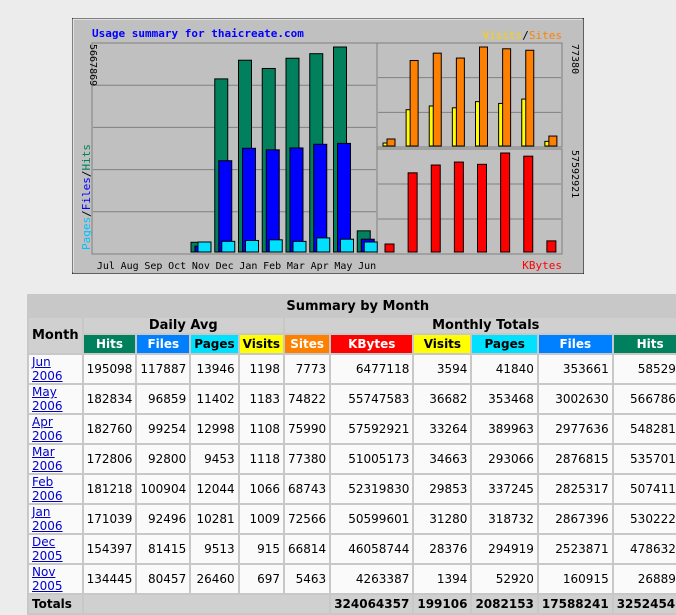 Image resolution: width=676 pixels, height=615 pixels. I want to click on table-cell: 4263387, so click(372, 579).